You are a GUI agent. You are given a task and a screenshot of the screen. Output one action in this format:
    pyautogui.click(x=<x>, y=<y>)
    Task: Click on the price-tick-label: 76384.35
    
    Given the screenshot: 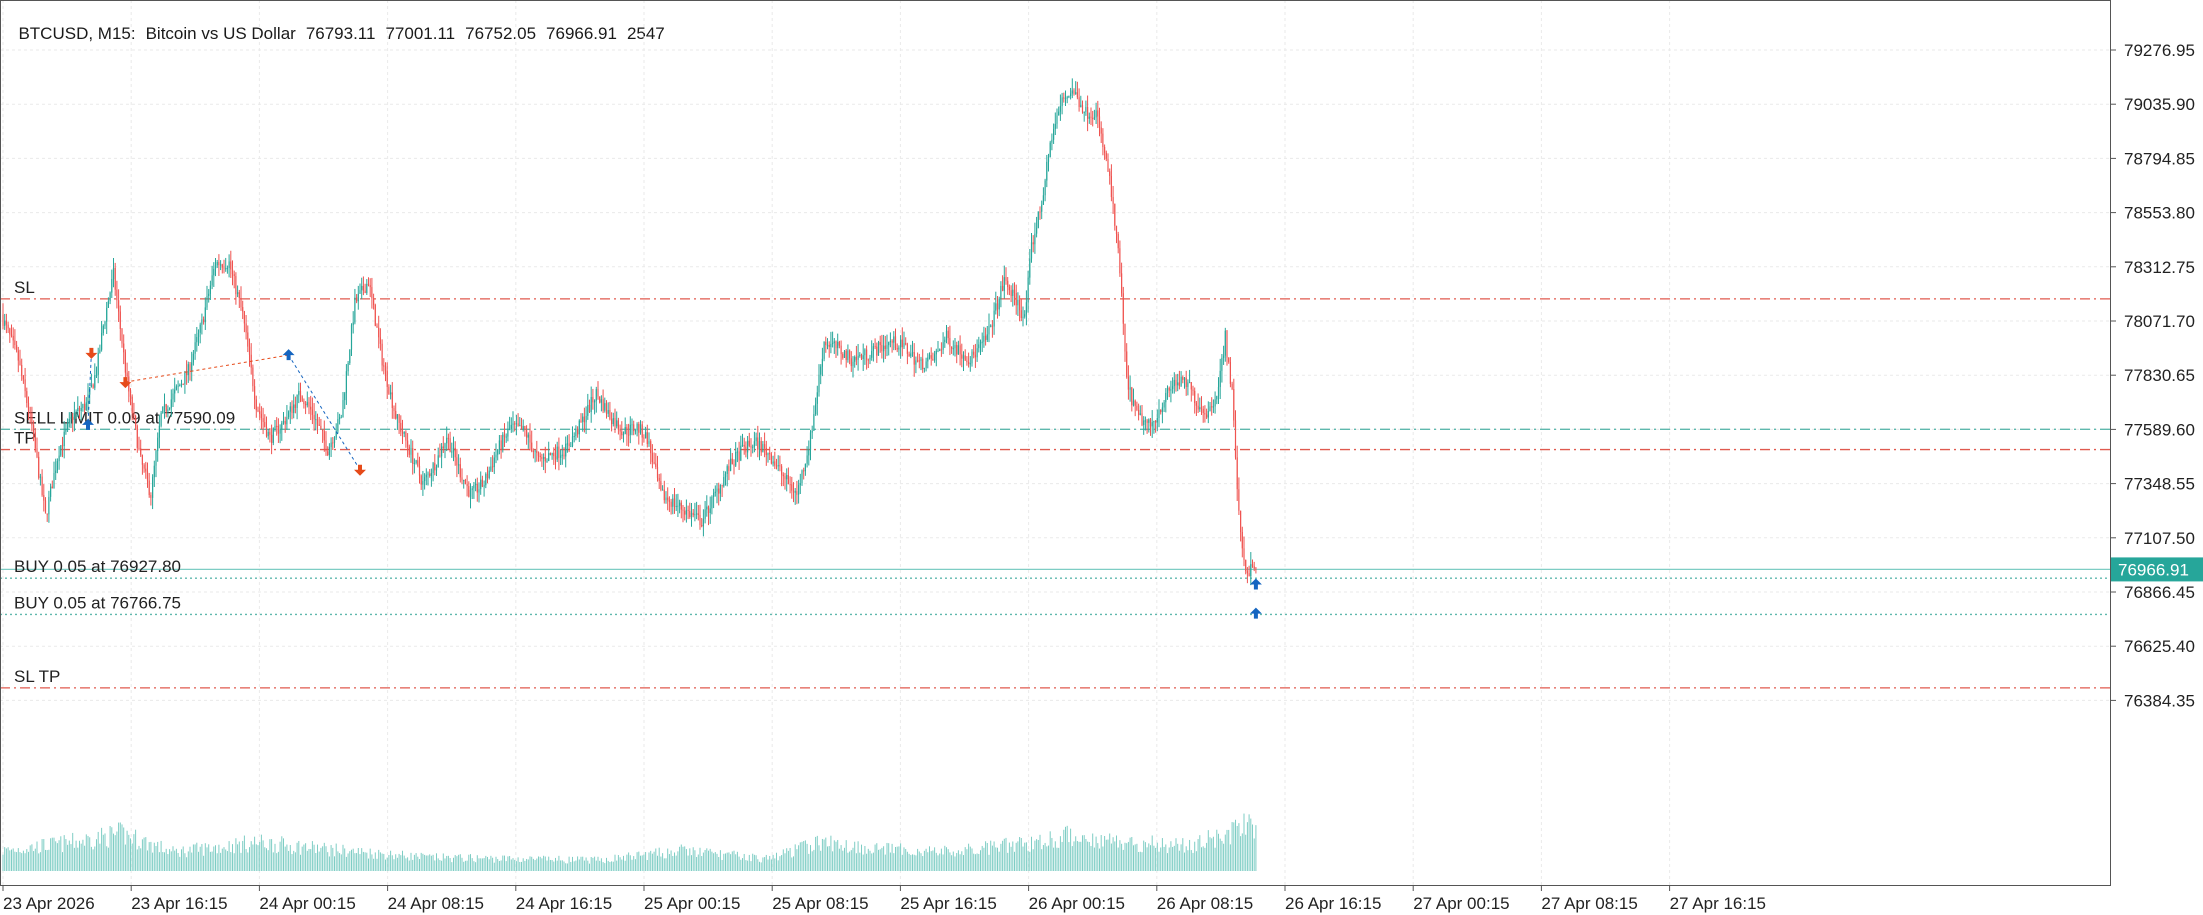 What is the action you would take?
    pyautogui.click(x=2159, y=700)
    